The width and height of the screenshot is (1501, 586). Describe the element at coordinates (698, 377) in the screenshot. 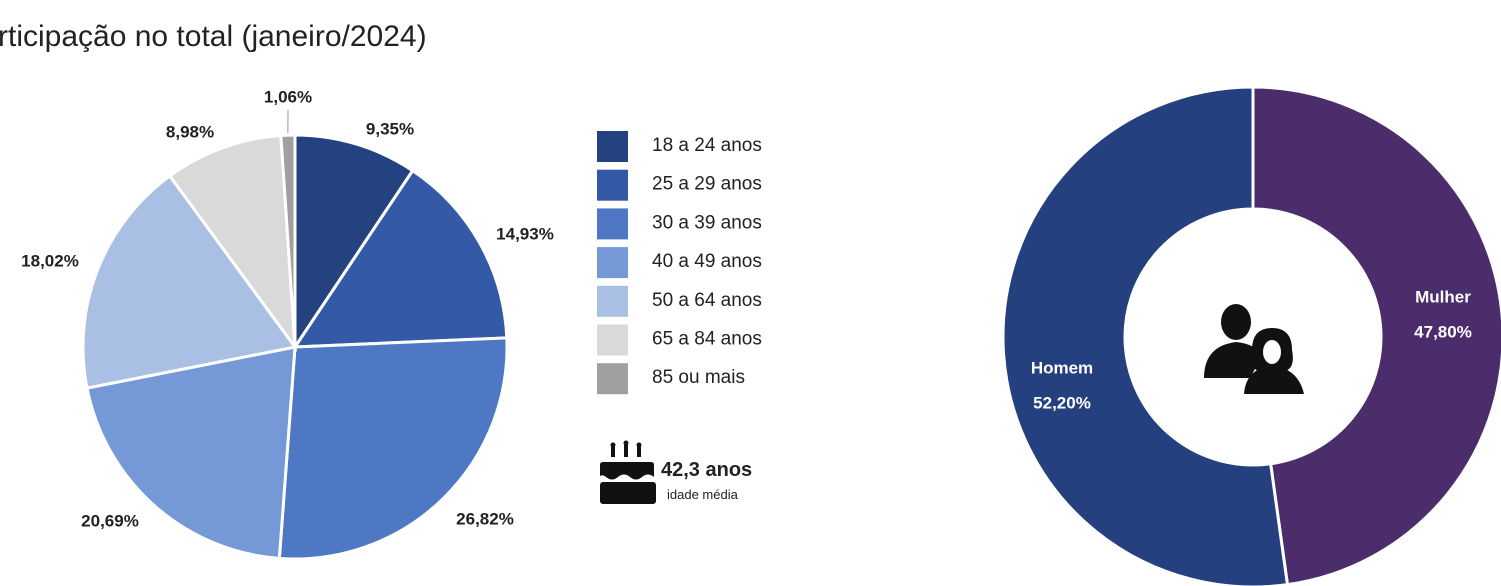

I see `legend-label: 85 ou mais` at that location.